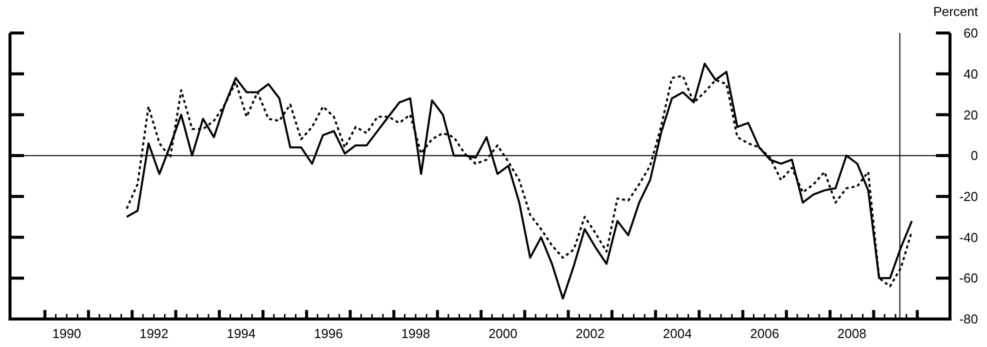 The image size is (987, 347). Describe the element at coordinates (968, 196) in the screenshot. I see `y-tick-label: -20` at that location.